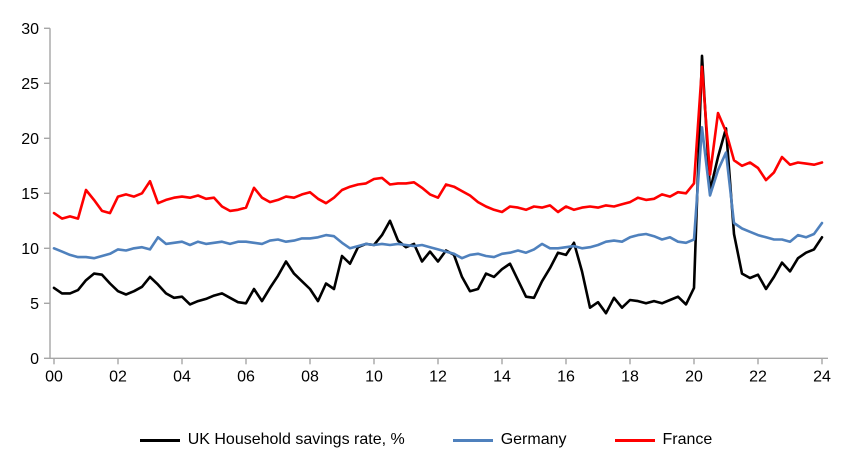 The height and width of the screenshot is (476, 852). I want to click on germany-line-swatch-icon, so click(472, 440).